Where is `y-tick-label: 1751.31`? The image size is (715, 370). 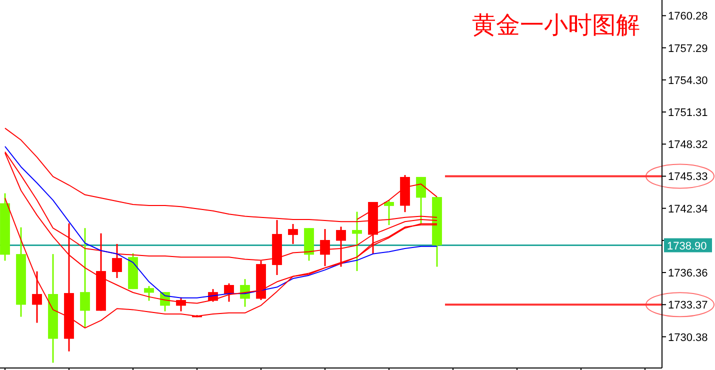
y-tick-label: 1751.31 is located at coordinates (688, 113).